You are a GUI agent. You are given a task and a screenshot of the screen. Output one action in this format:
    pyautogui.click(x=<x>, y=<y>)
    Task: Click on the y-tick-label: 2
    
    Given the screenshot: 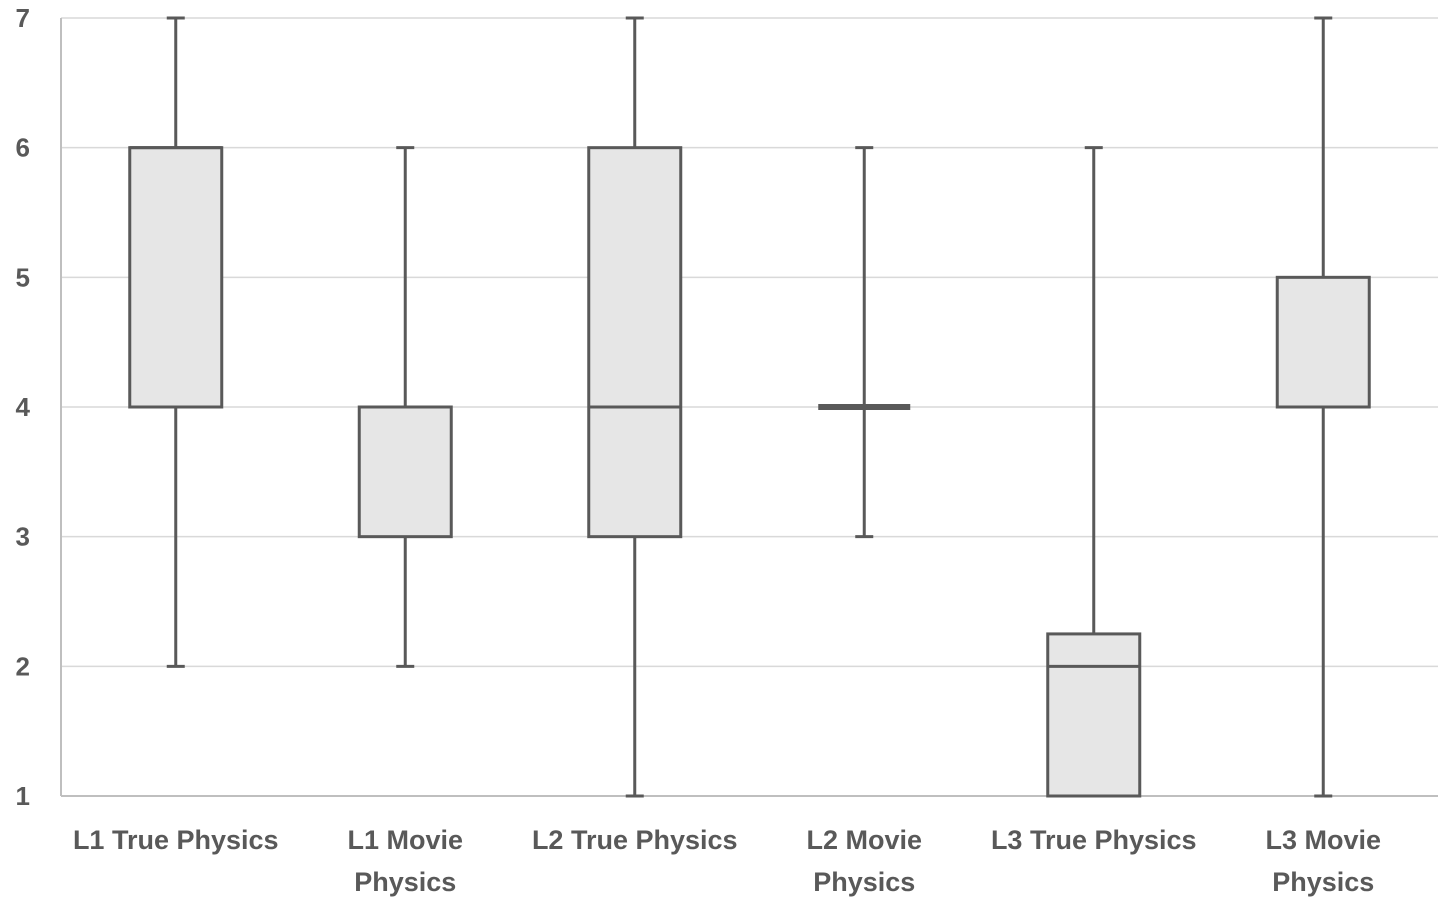 What is the action you would take?
    pyautogui.click(x=23, y=666)
    